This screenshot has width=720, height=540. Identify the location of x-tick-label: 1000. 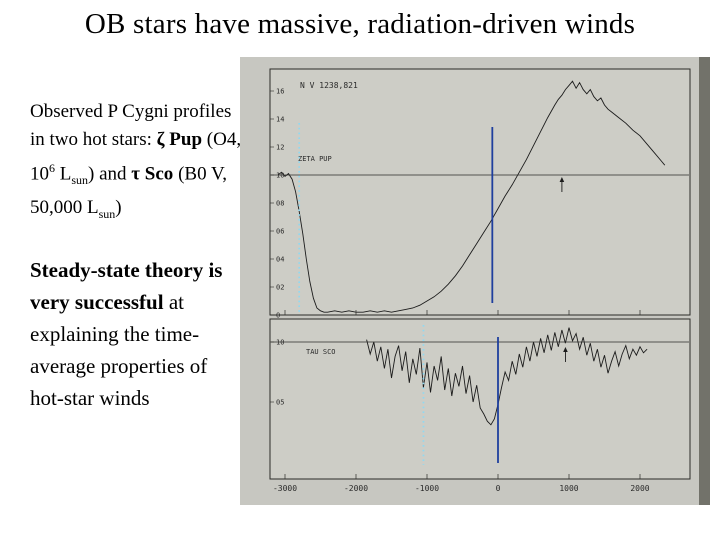
(568, 488).